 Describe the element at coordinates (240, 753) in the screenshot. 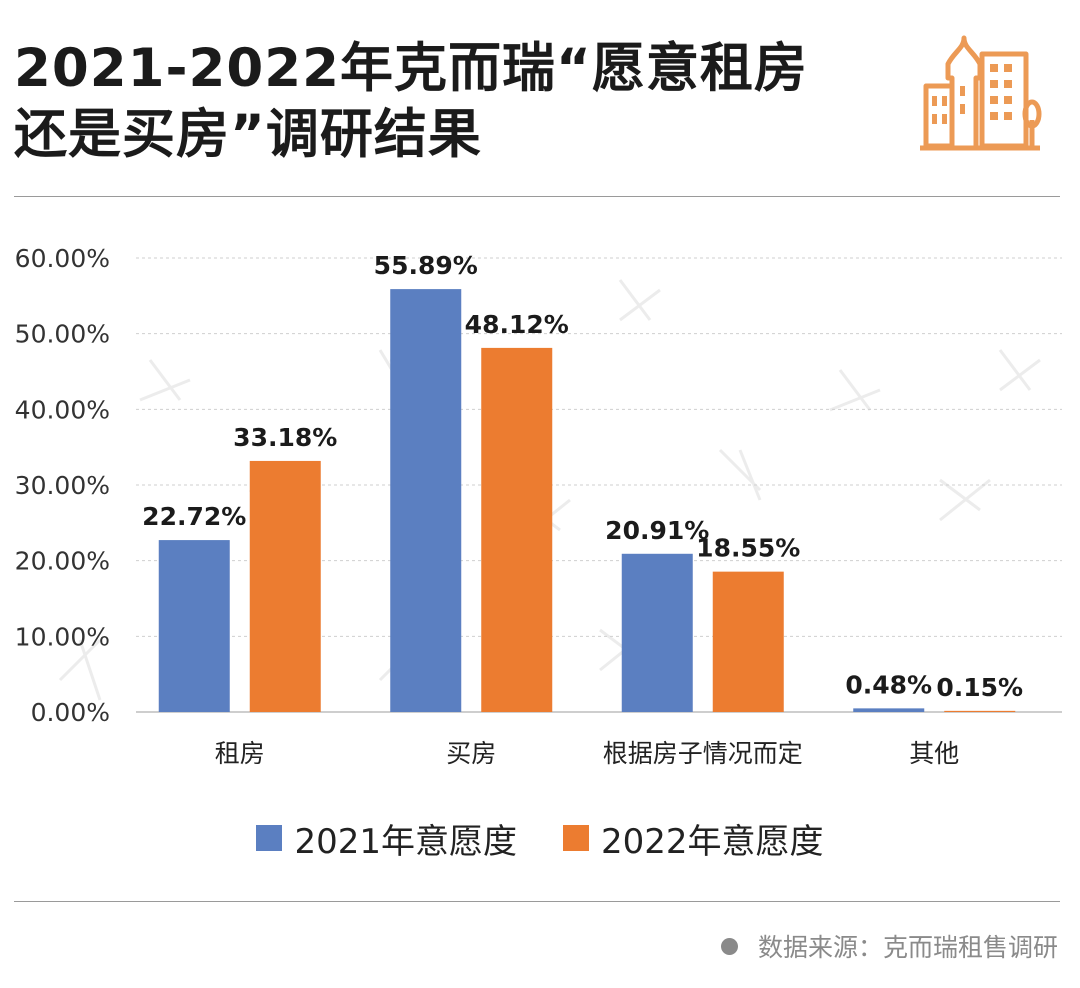

I see `x-tick-label: 租房` at that location.